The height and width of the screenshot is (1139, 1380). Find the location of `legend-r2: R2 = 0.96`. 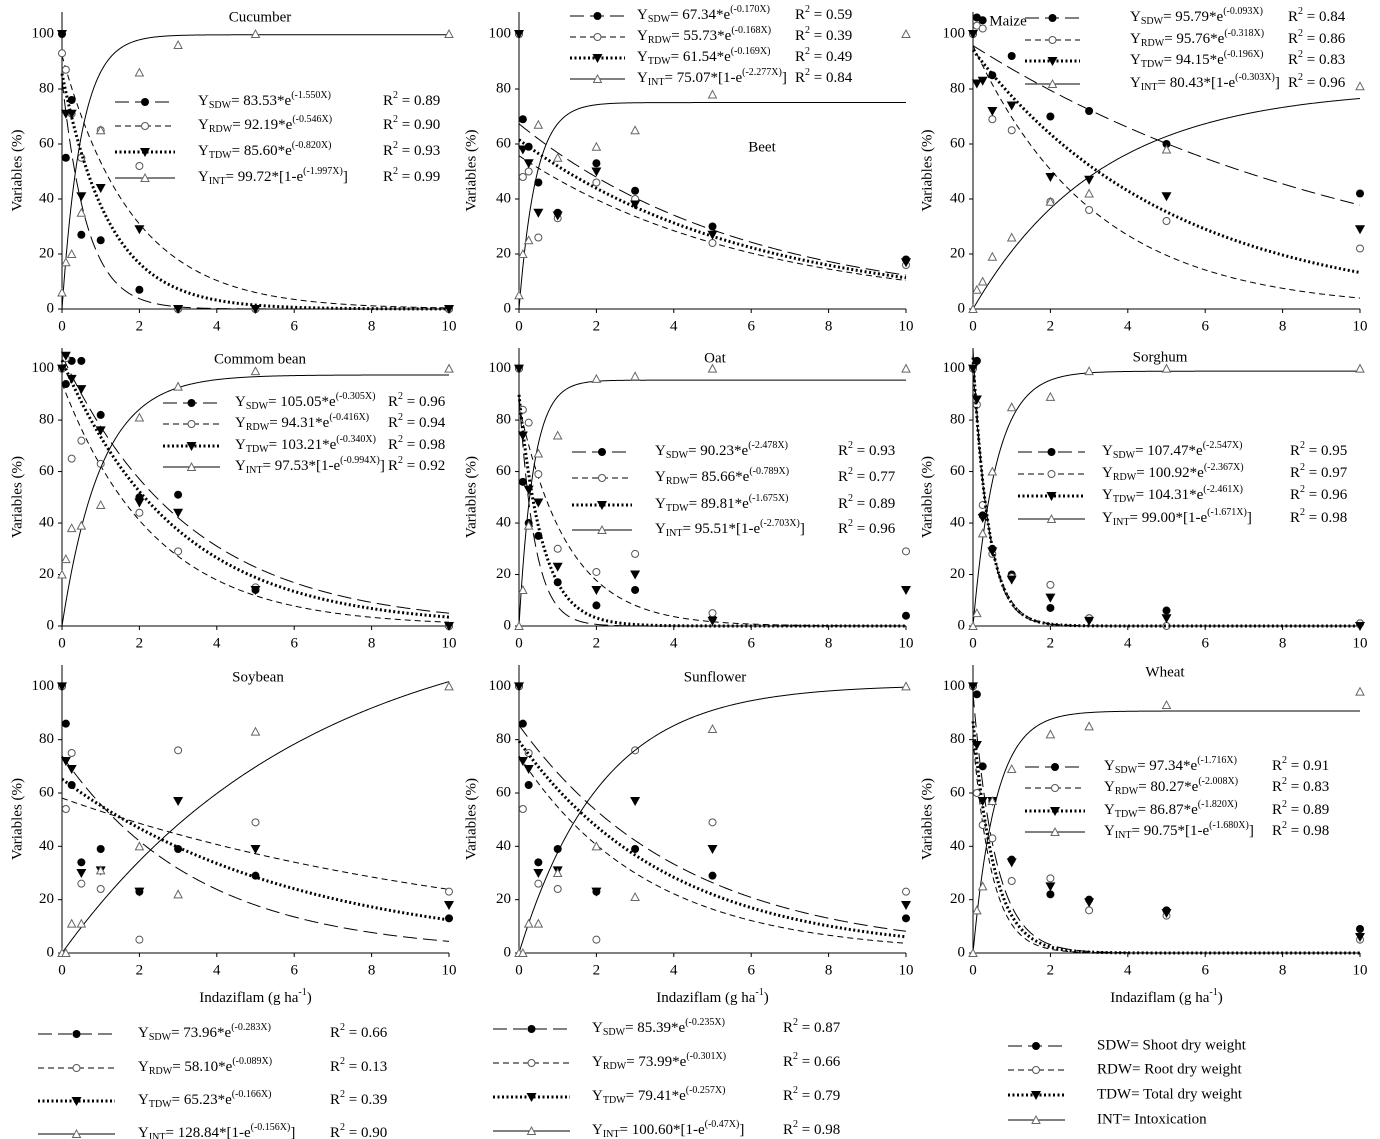

legend-r2: R2 = 0.96 is located at coordinates (1319, 493).